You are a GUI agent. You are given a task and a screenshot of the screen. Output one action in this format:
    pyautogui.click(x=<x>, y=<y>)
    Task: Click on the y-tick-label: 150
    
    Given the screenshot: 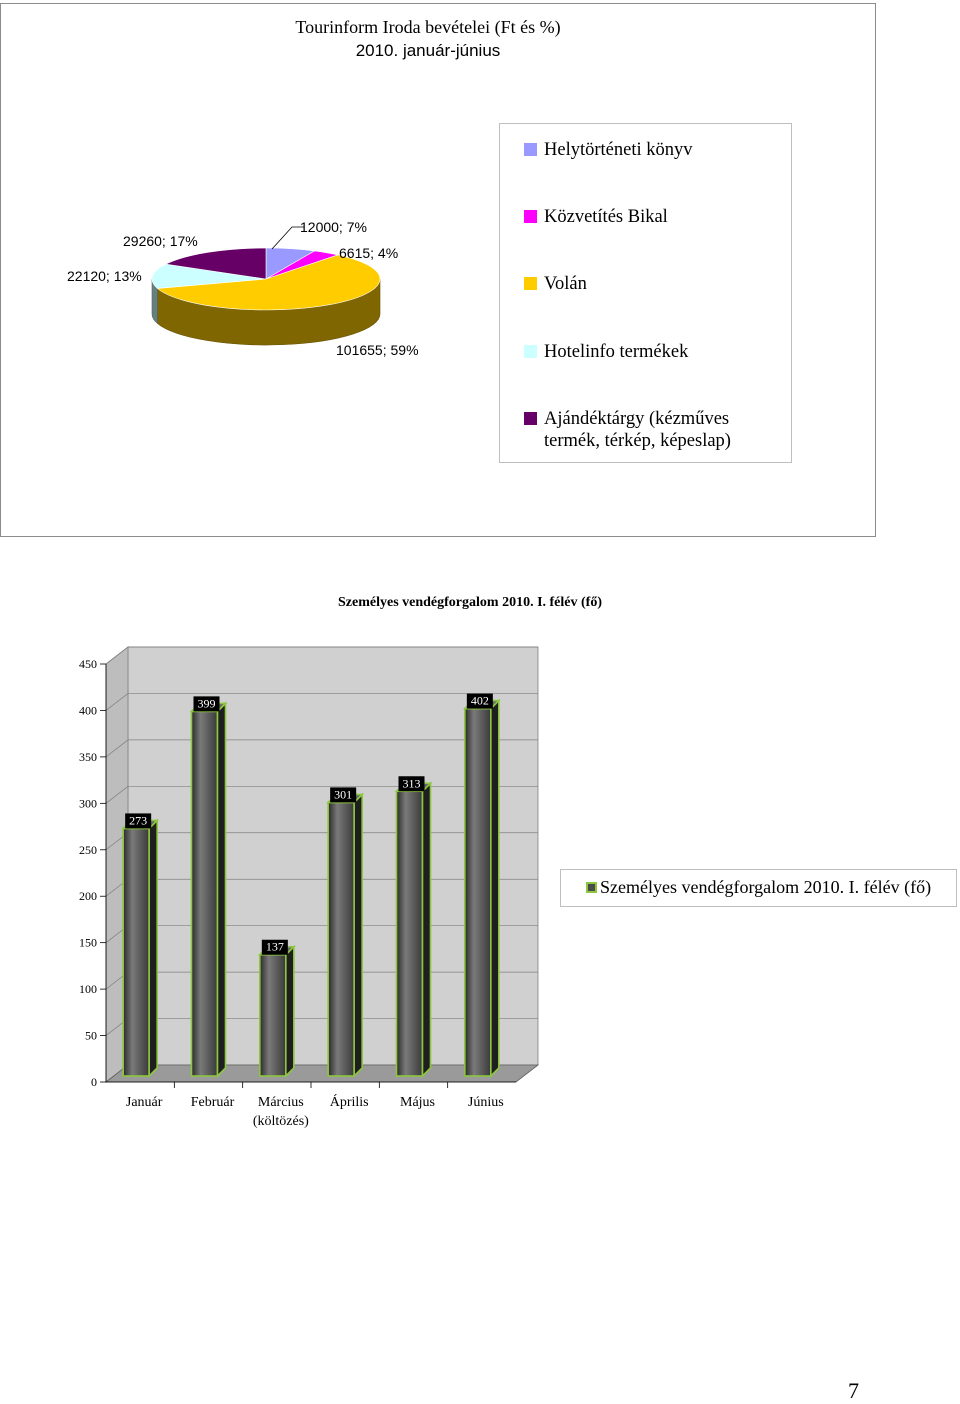 What is the action you would take?
    pyautogui.click(x=88, y=943)
    